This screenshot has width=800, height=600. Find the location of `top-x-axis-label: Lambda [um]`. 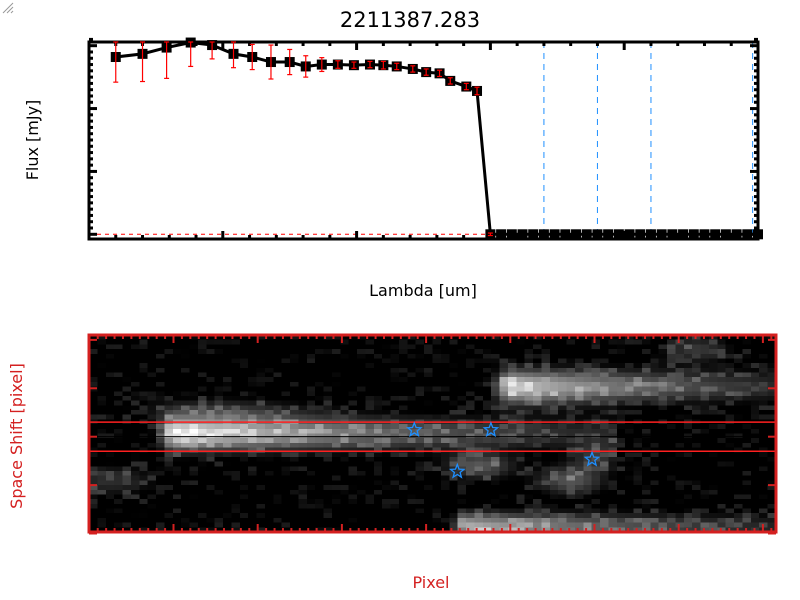

top-x-axis-label: Lambda [um] is located at coordinates (423, 290).